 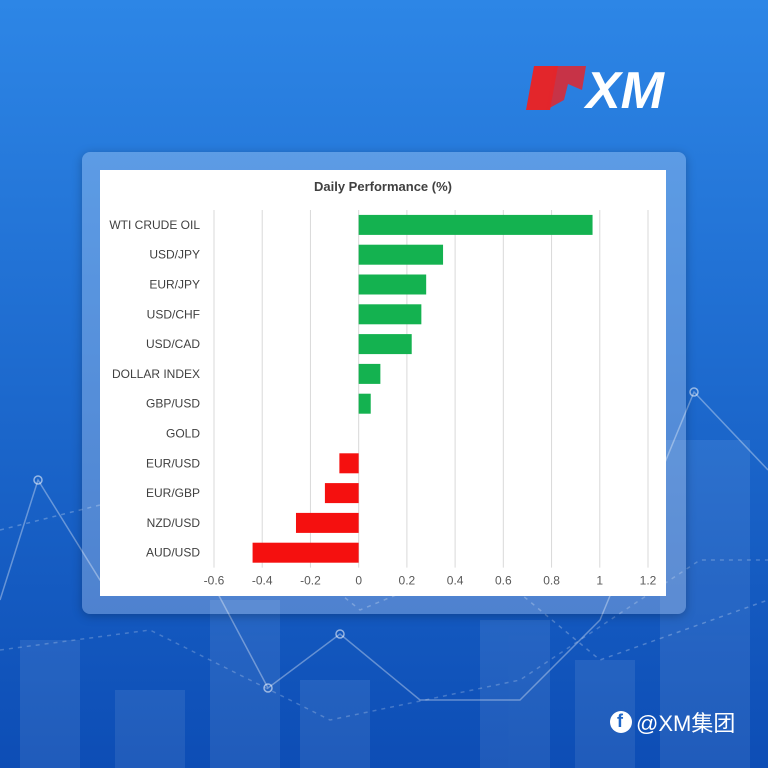 What do you see at coordinates (173, 553) in the screenshot?
I see `category-label: AUD/USD` at bounding box center [173, 553].